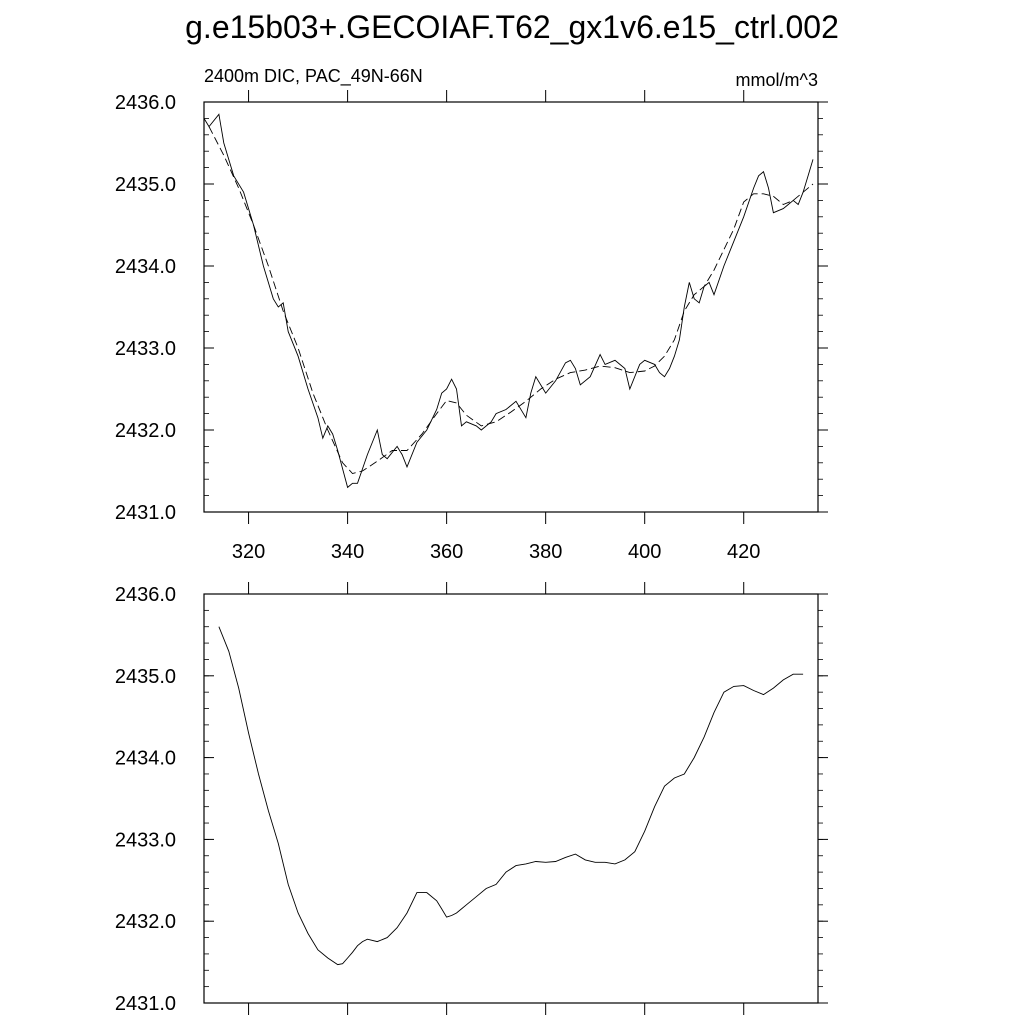  Describe the element at coordinates (313, 76) in the screenshot. I see `top-panel-title: 2400m DIC, PAC_49N-66N` at that location.